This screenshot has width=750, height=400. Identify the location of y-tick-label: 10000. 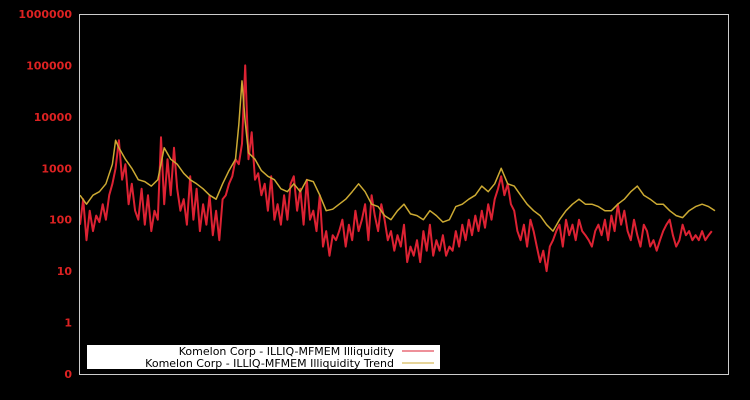
(53, 117).